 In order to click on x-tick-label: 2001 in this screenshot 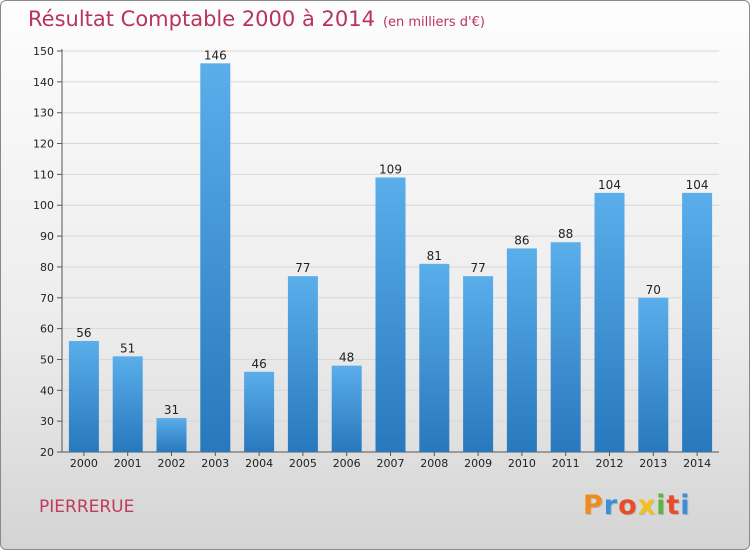, I will do `click(128, 463)`.